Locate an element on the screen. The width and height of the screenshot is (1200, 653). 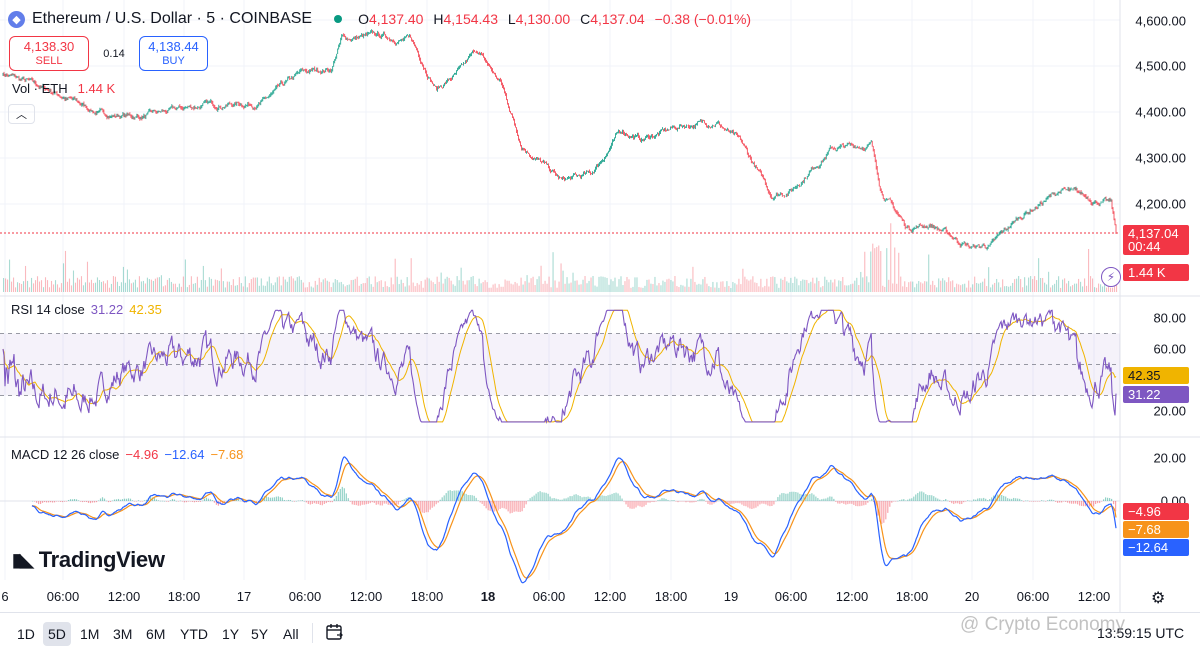
rsi-axis-label: 80.00 is located at coordinates (1169, 318).